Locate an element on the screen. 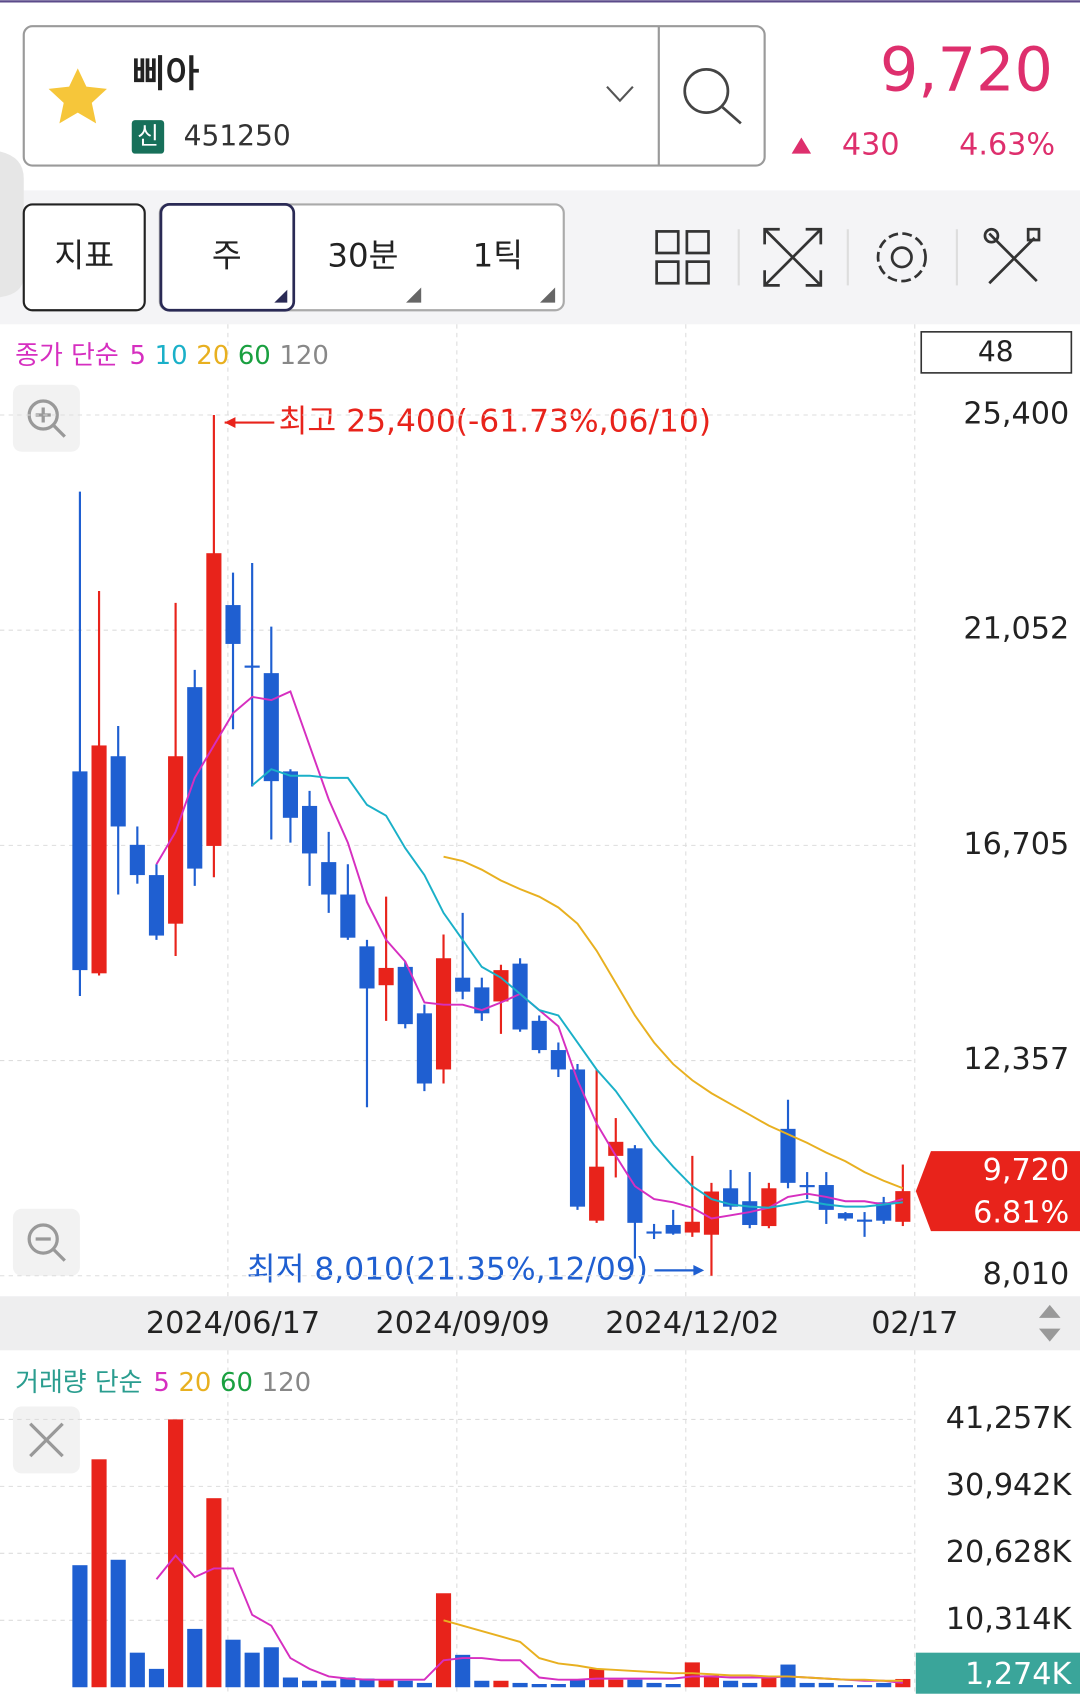  layout-icon is located at coordinates (682, 257).